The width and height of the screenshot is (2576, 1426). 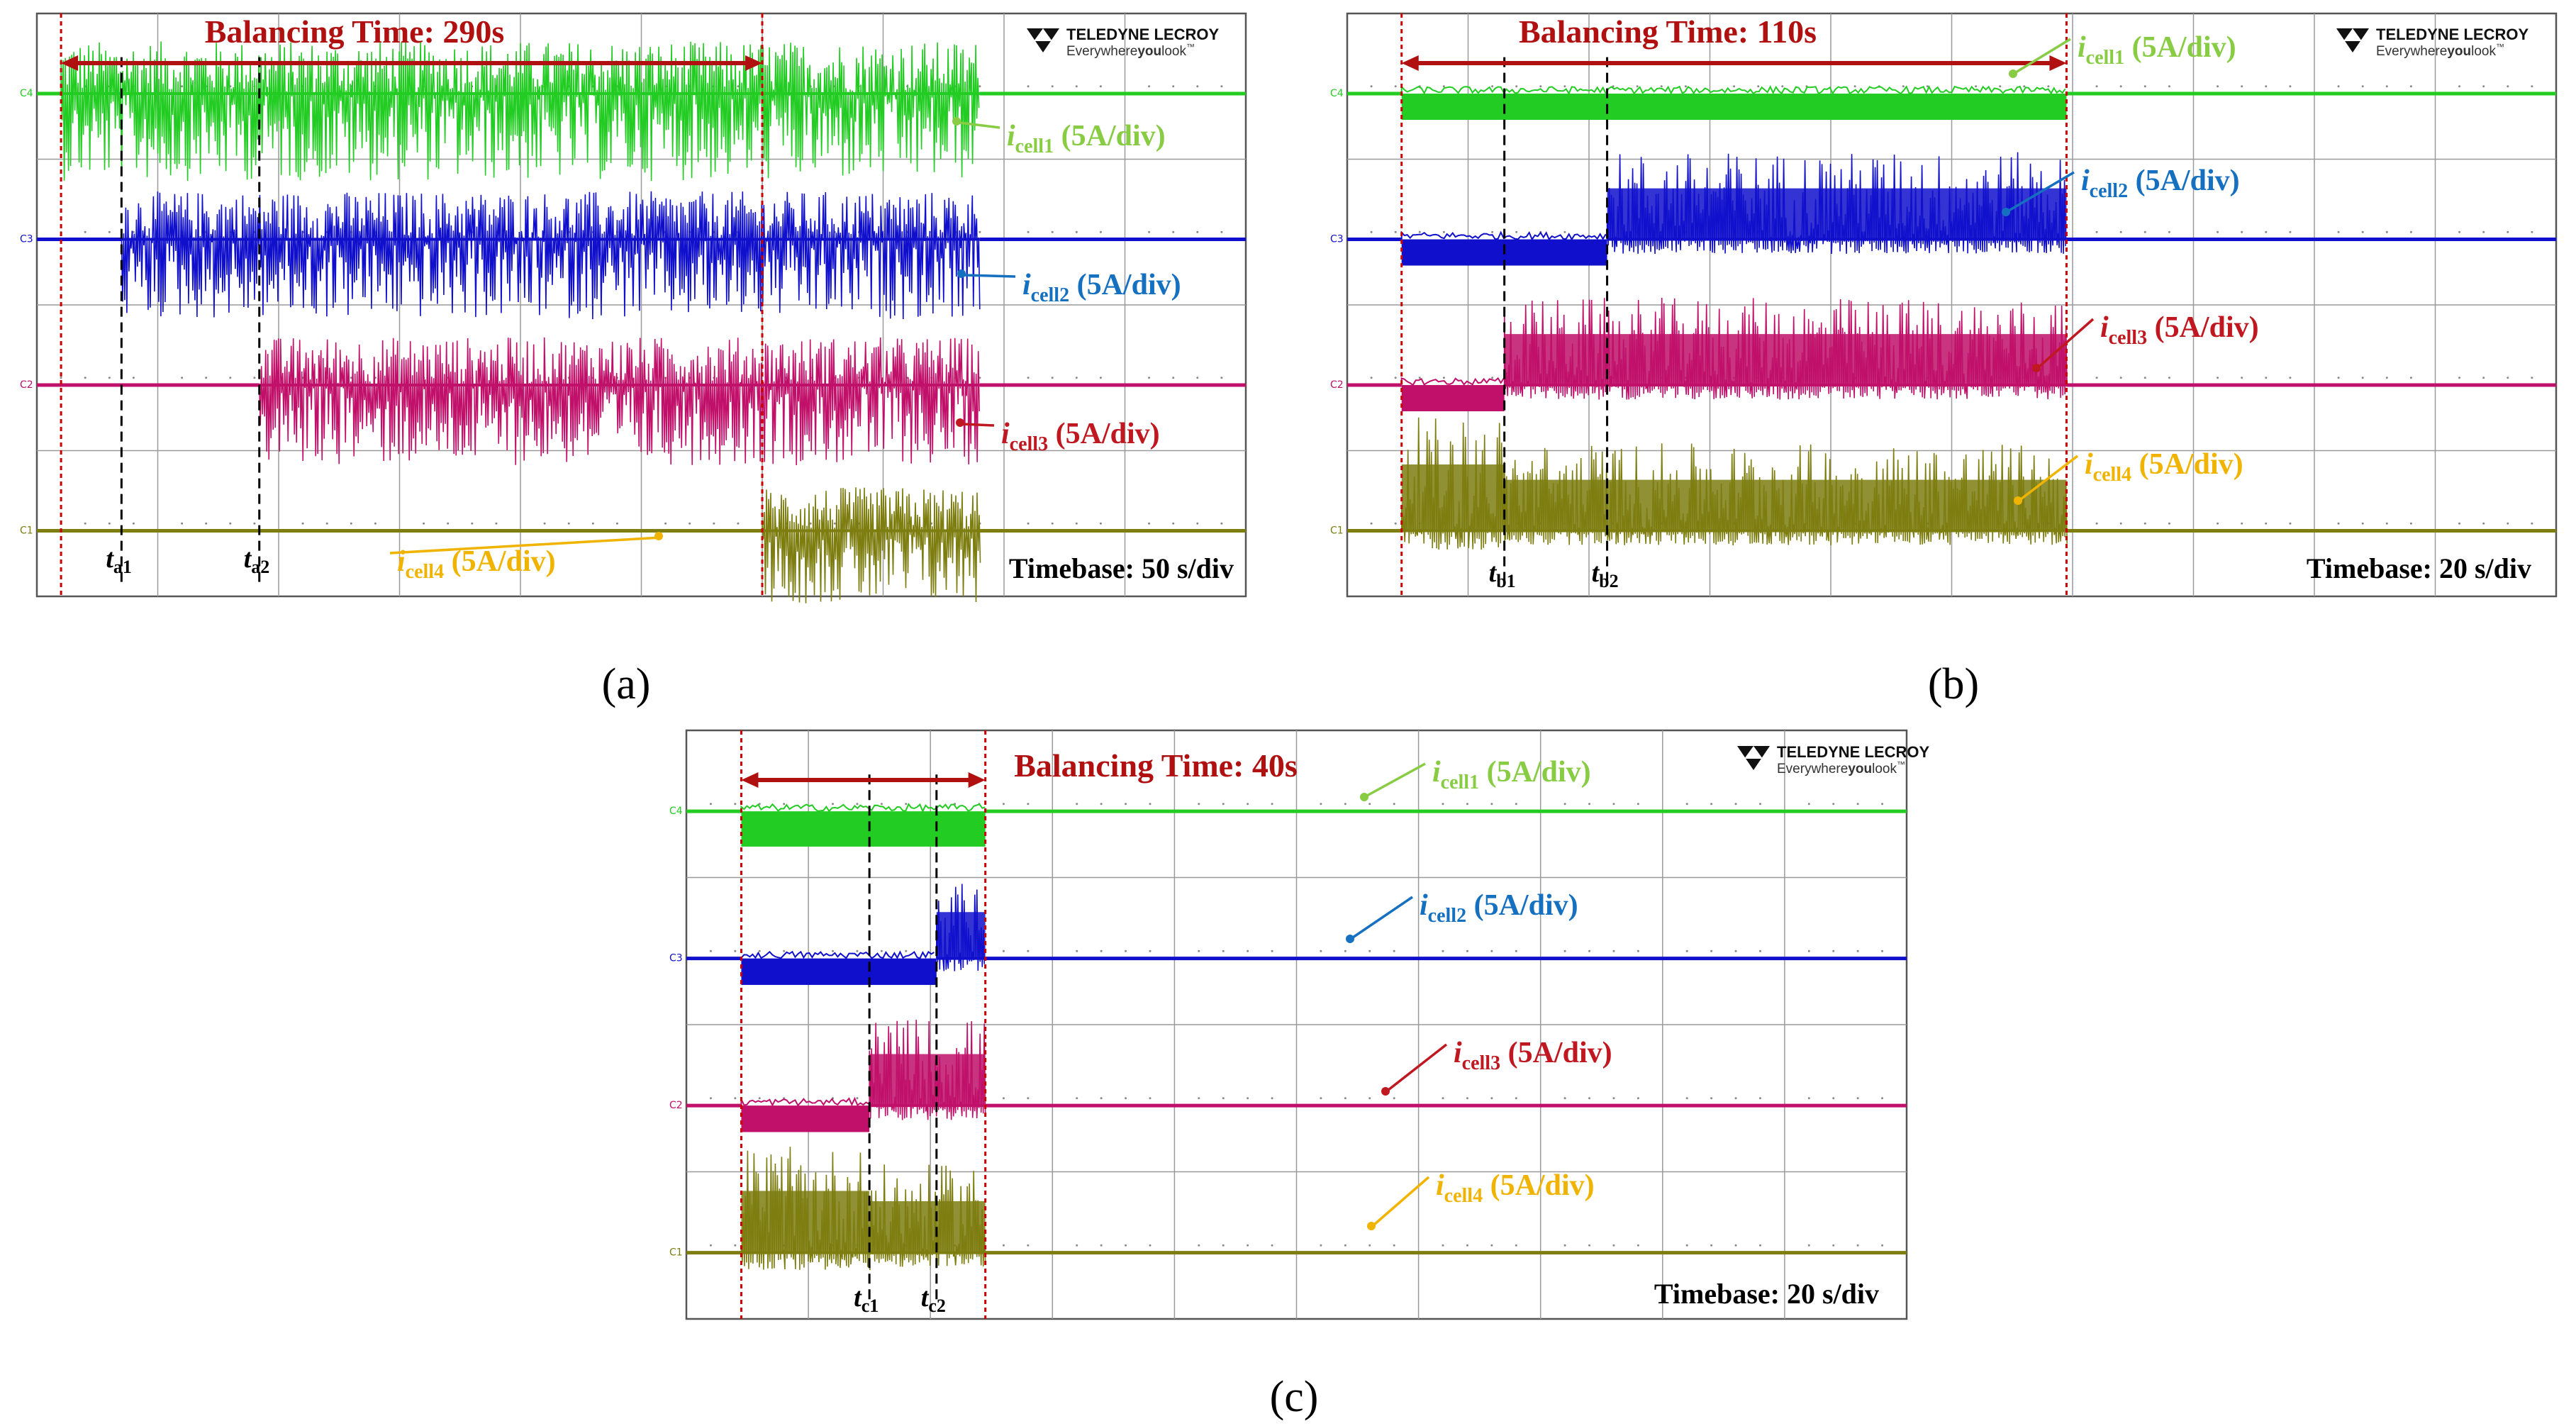 I want to click on timebase-label: Timebase: 50 s/div, so click(x=1121, y=568).